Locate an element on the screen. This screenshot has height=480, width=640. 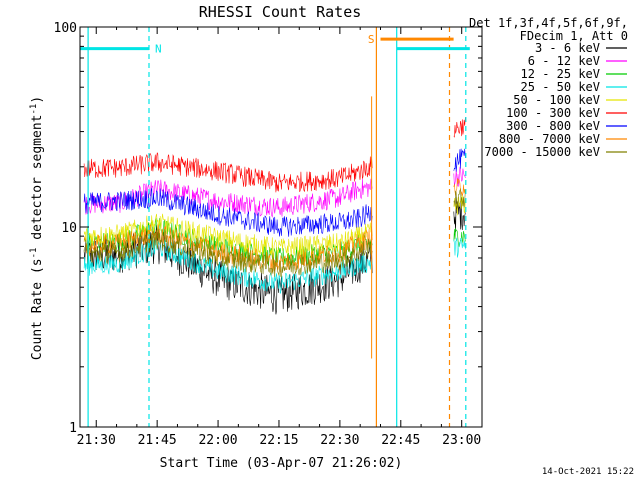
legend-label-8: 800 - 7000 keV is located at coordinates (549, 139).